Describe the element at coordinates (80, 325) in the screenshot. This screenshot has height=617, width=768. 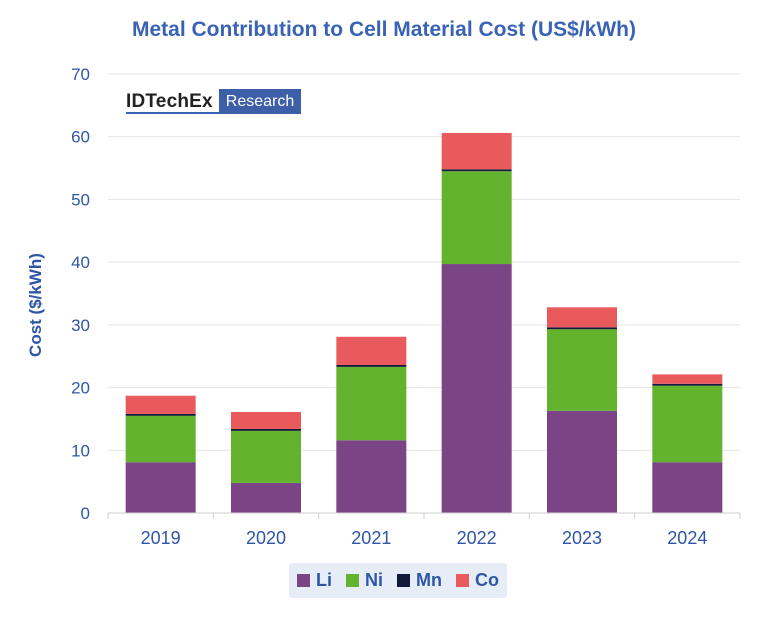
I see `y-tick-label: 30` at that location.